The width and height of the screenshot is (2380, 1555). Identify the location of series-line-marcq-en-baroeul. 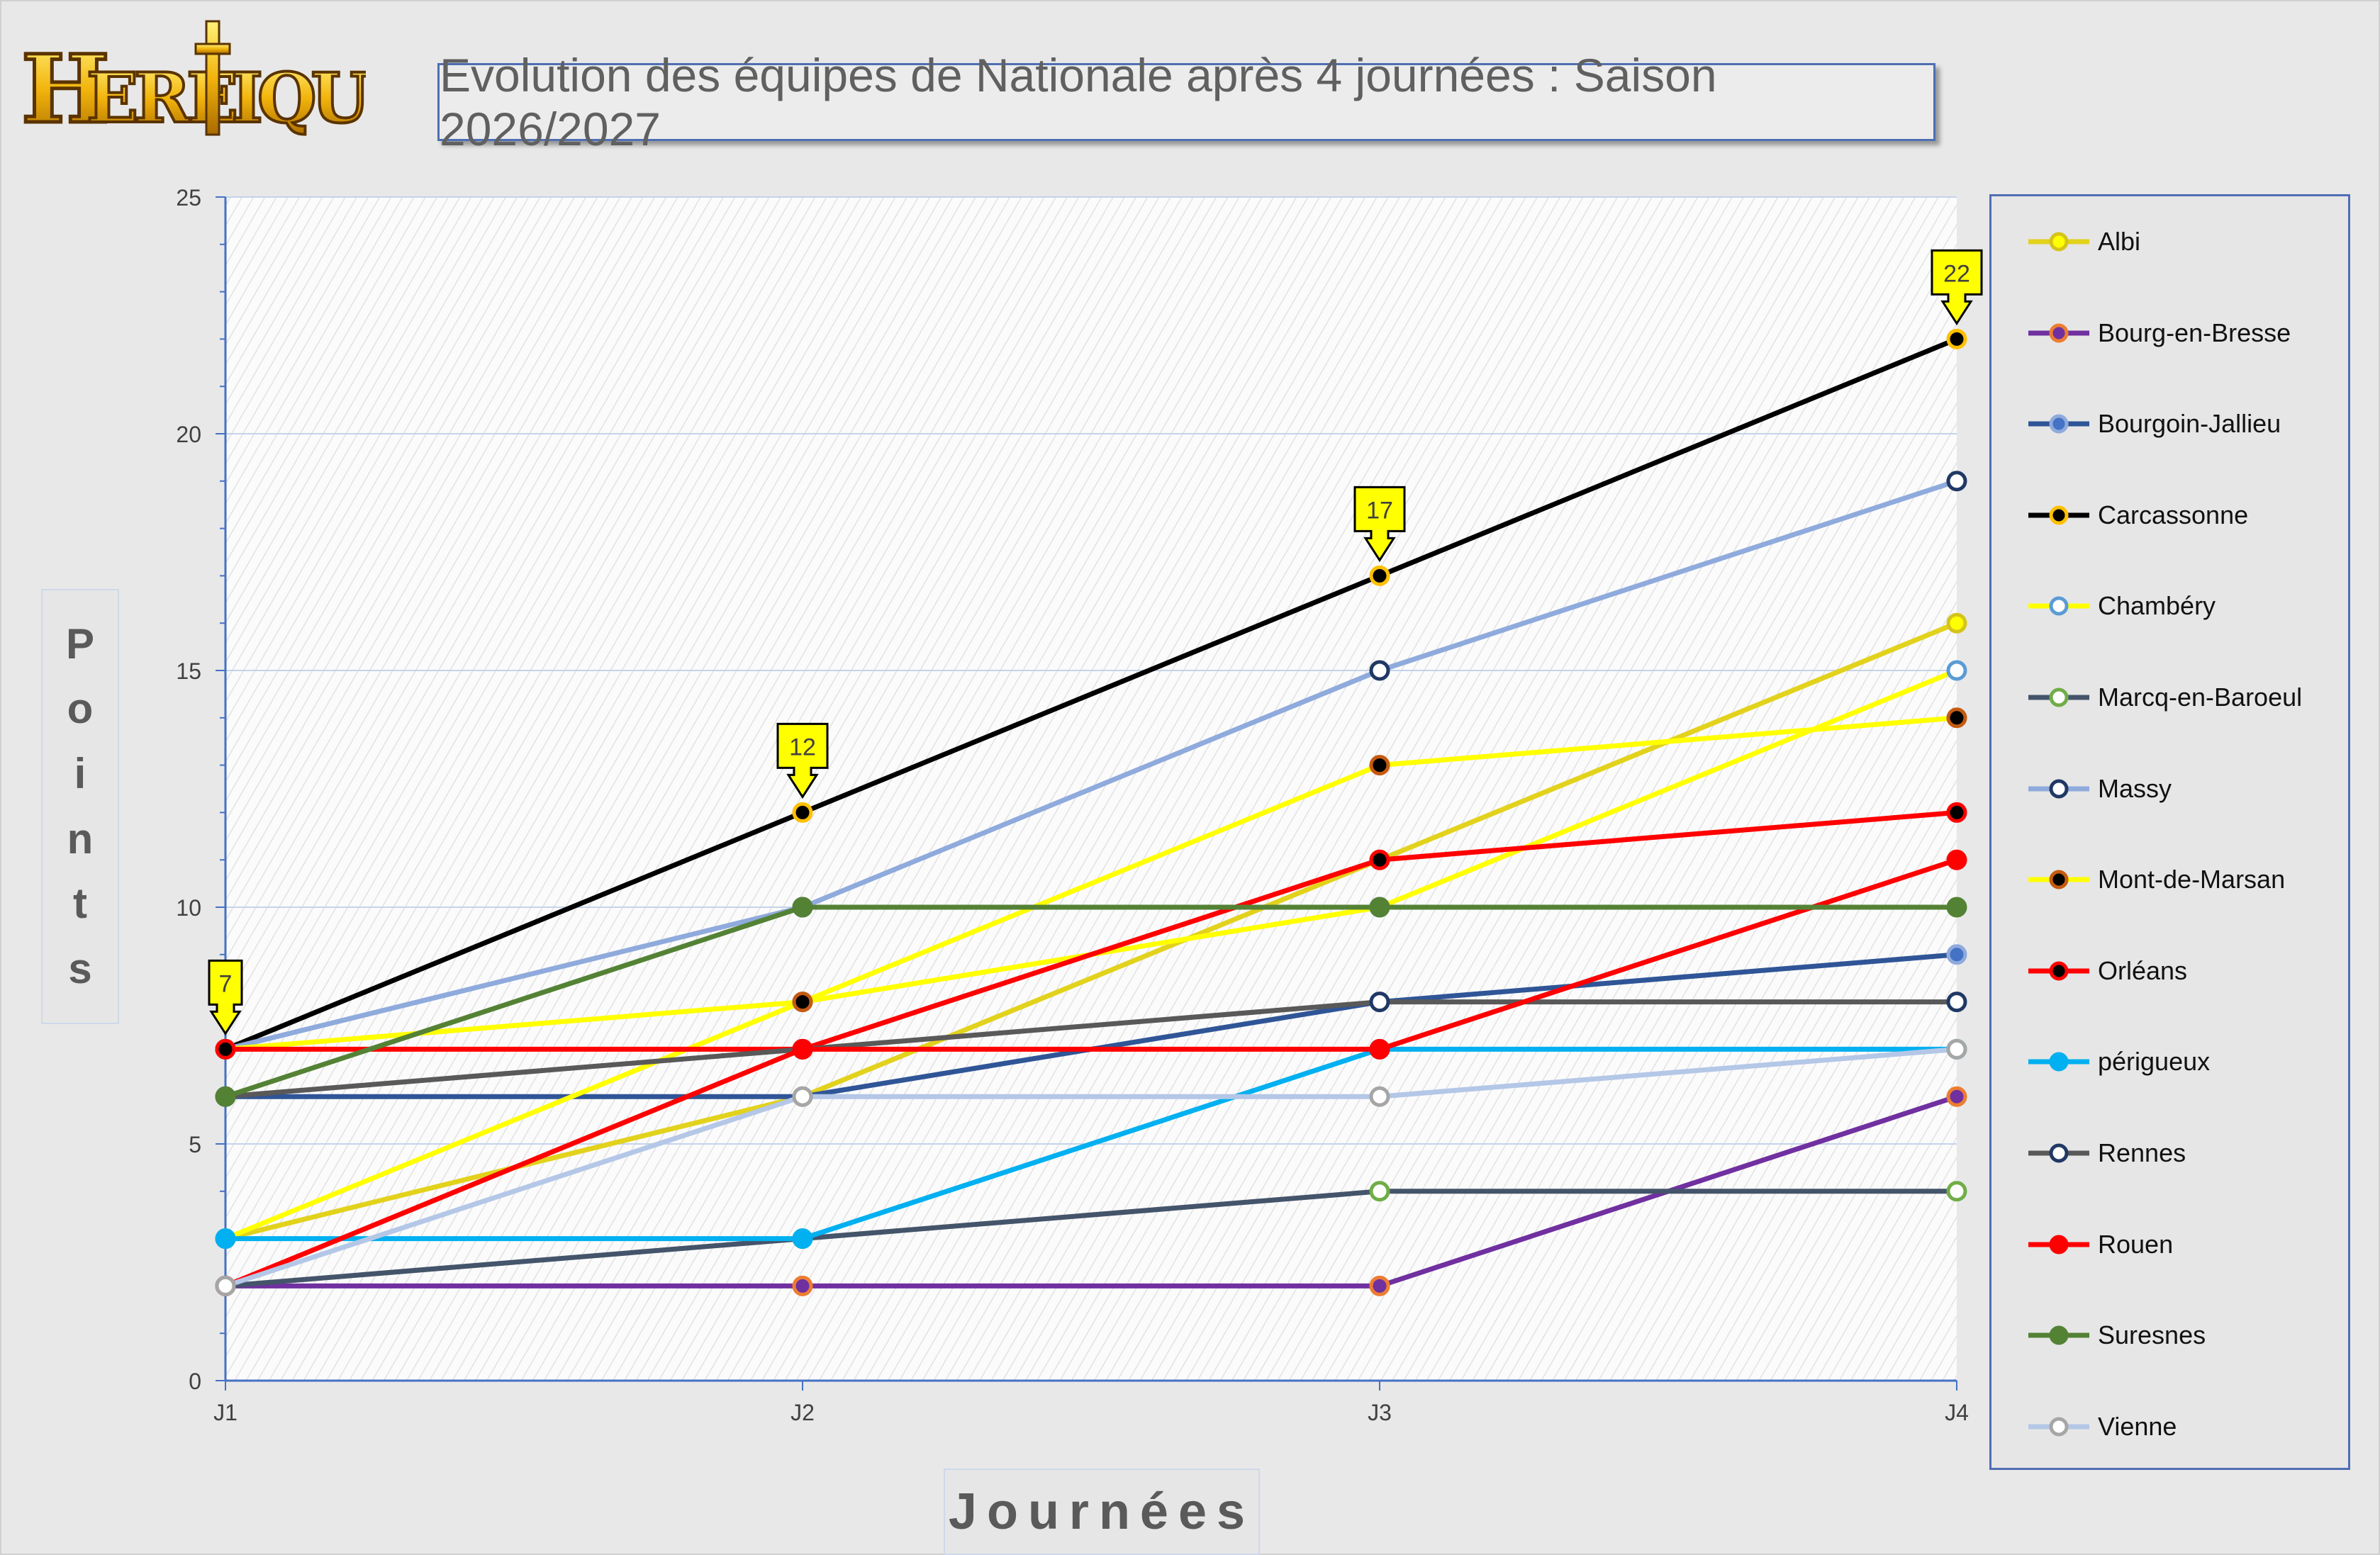
(1091, 1239).